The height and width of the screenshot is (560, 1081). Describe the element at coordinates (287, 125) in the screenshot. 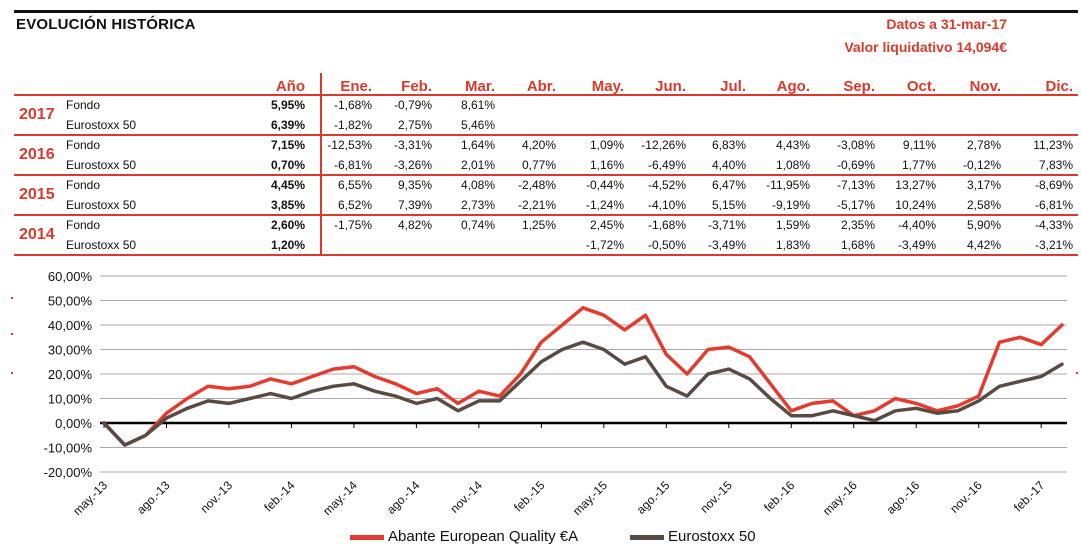

I see `table-cell: 6,39%` at that location.